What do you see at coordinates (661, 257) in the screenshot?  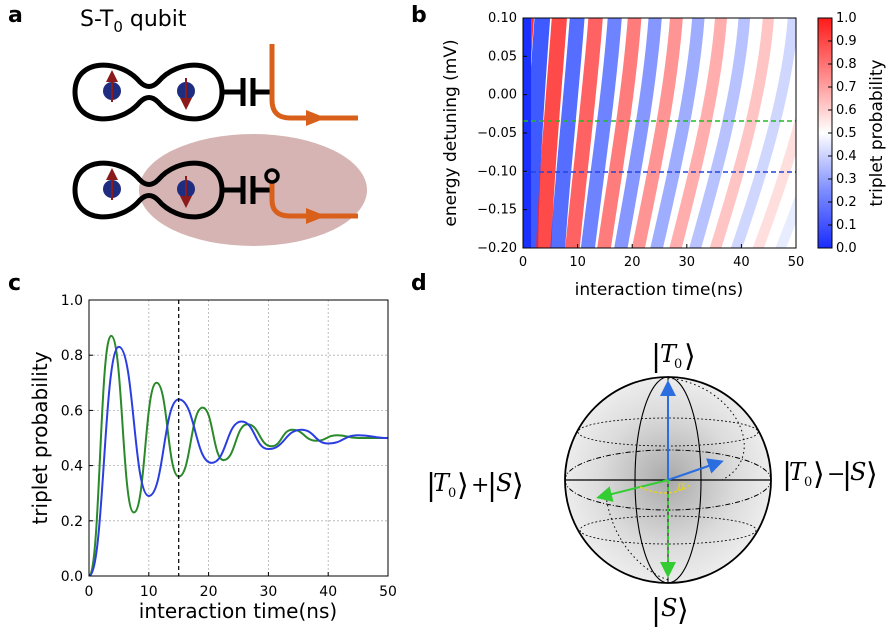 I see `heatmap-x-ticks: 0 10 20 30 40 50` at bounding box center [661, 257].